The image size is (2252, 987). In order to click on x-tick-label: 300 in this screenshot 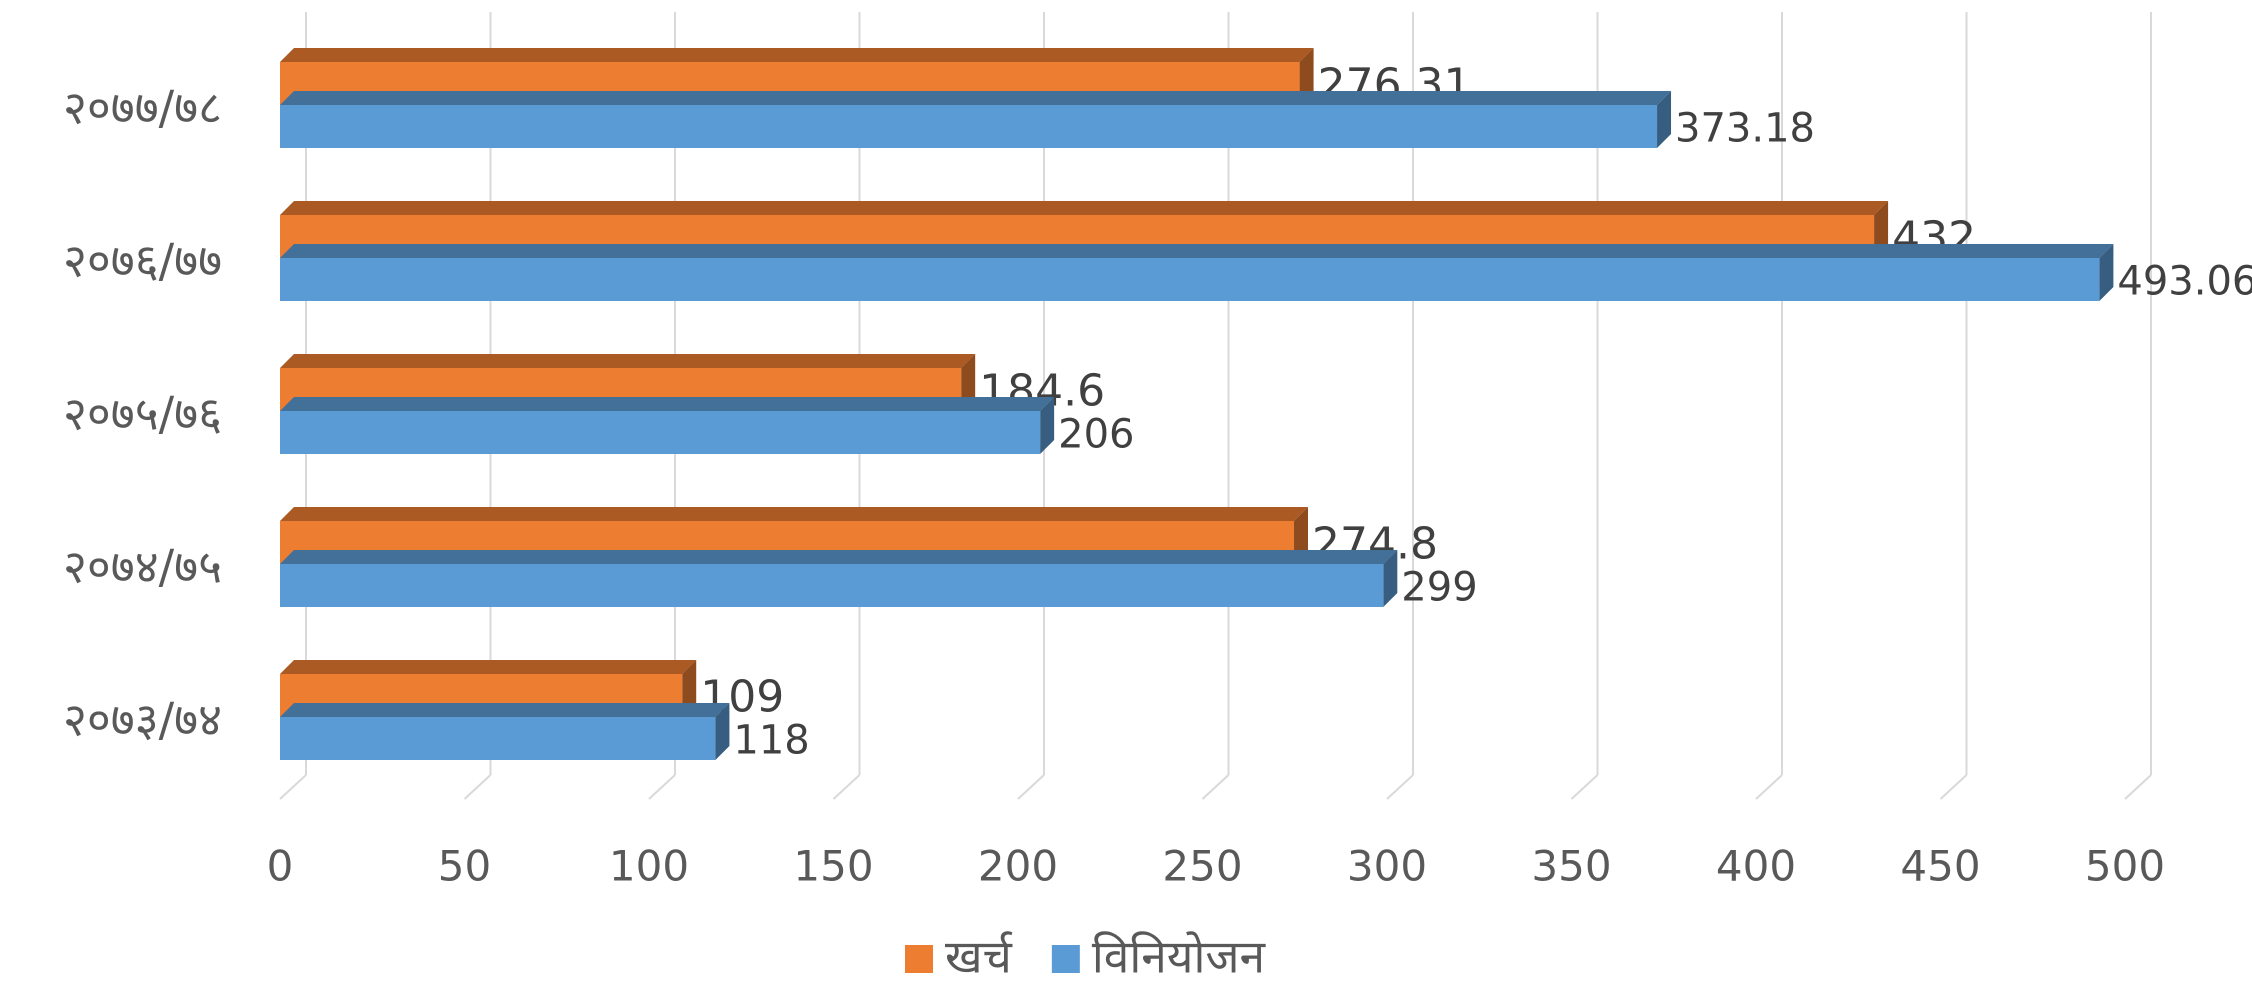, I will do `click(1387, 866)`.